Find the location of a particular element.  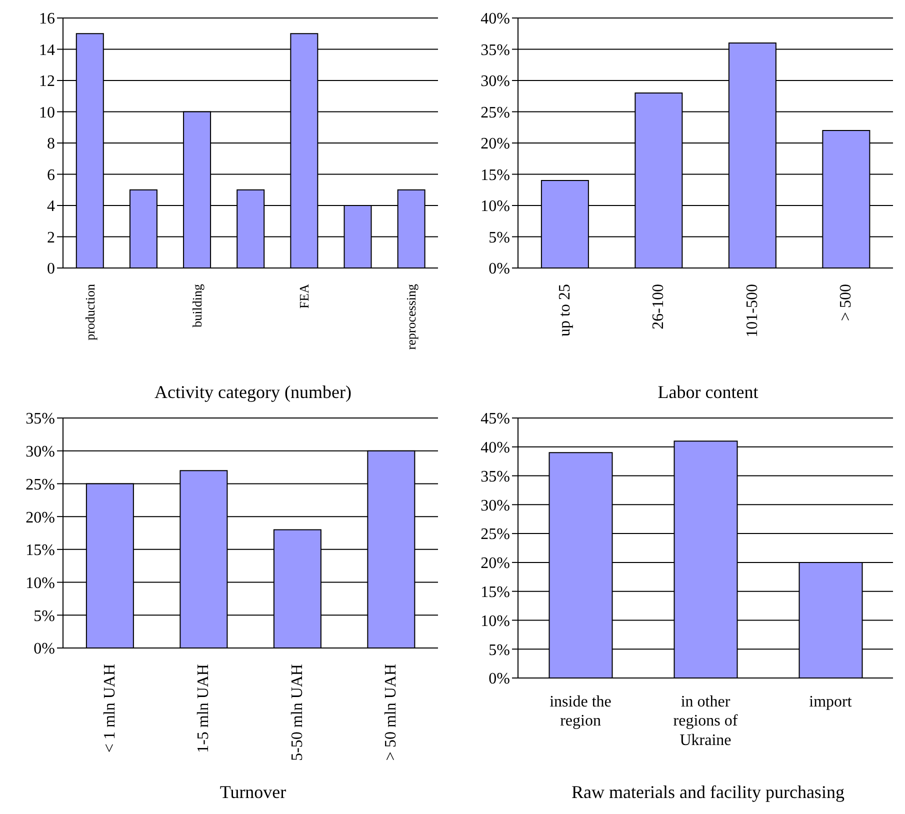

y-tick-label: 45% is located at coordinates (495, 419).